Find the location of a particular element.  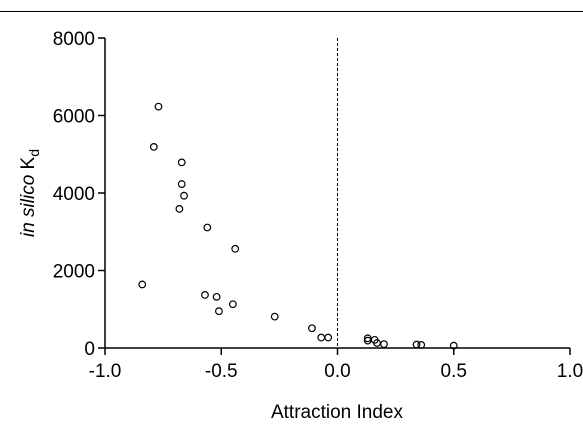

x-tick-label: 0.0 is located at coordinates (337, 371).